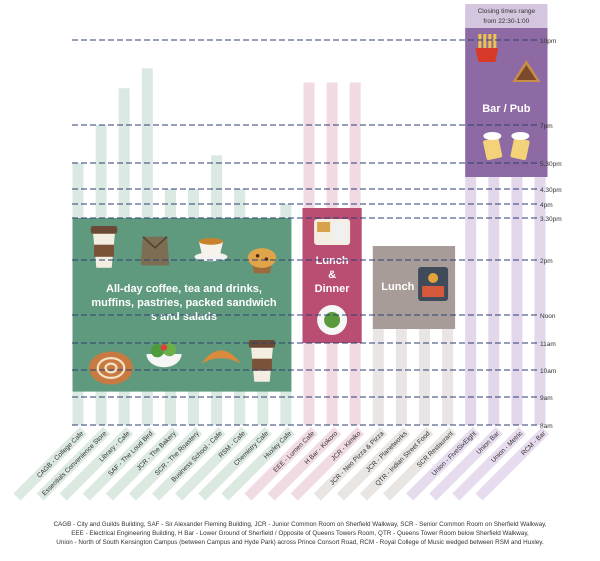 The image size is (600, 561). What do you see at coordinates (155, 251) in the screenshot?
I see `sandwich-bag-icon` at bounding box center [155, 251].